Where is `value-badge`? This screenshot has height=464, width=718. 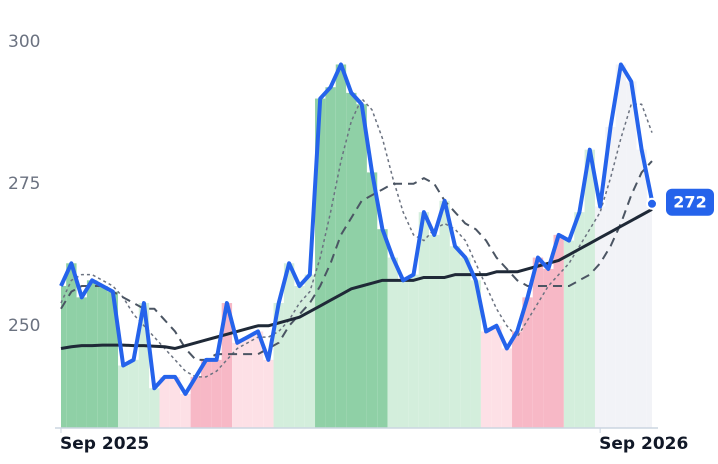 value-badge is located at coordinates (690, 202).